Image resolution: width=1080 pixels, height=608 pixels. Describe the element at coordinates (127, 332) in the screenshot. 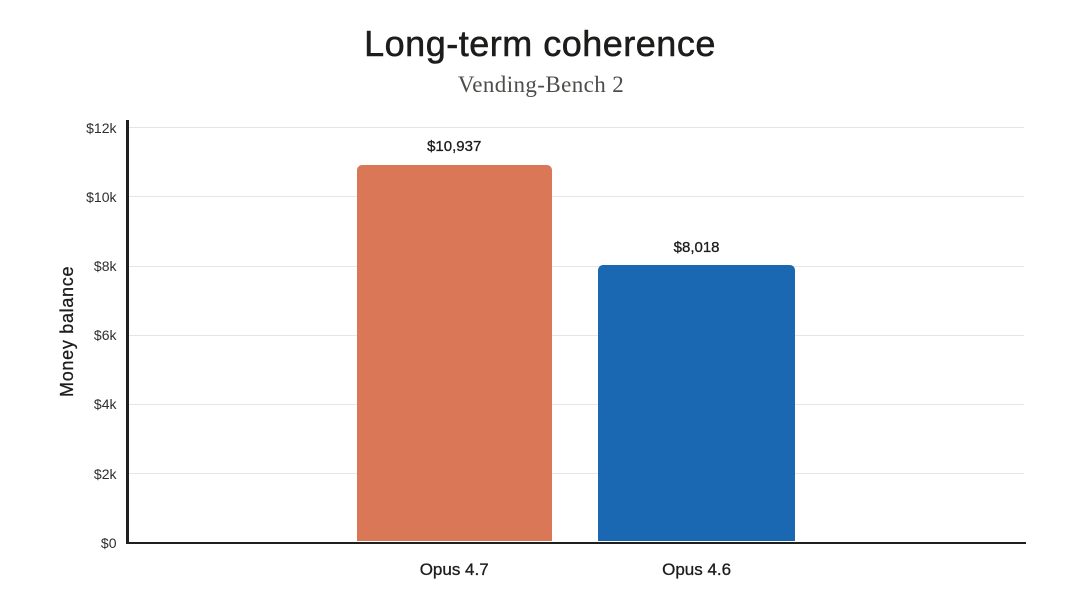

I see `y-axis-line` at that location.